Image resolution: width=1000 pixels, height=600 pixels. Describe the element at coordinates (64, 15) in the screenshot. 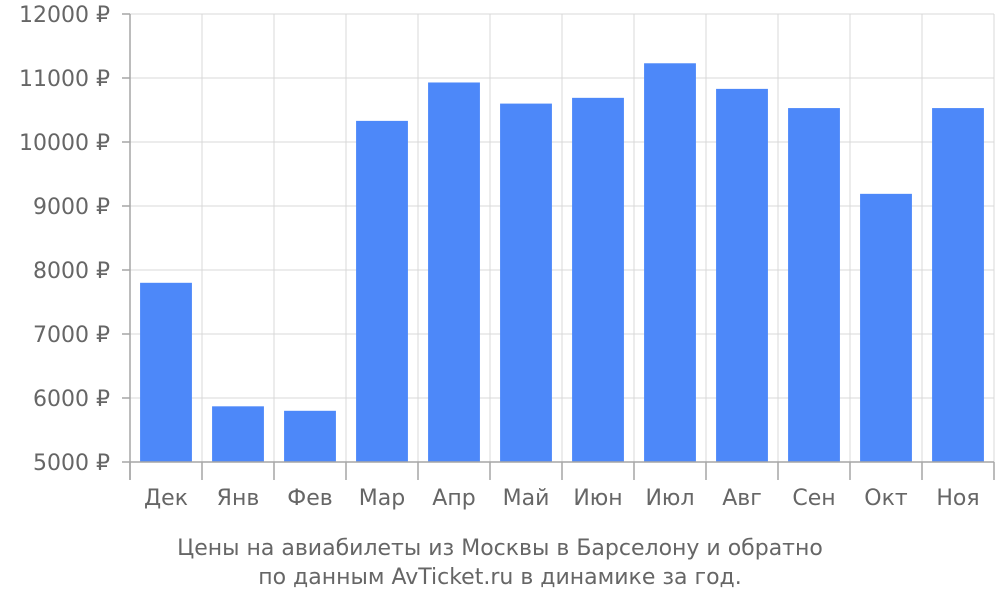

I see `y-tick-label: 12000 ₽` at that location.